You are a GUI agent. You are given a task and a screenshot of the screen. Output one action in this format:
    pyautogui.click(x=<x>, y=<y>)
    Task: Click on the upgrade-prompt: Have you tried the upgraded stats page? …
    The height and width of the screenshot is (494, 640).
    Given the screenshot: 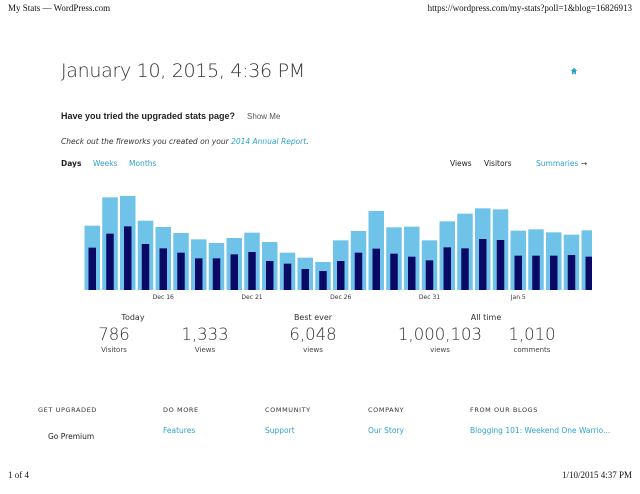 What is the action you would take?
    pyautogui.click(x=170, y=116)
    